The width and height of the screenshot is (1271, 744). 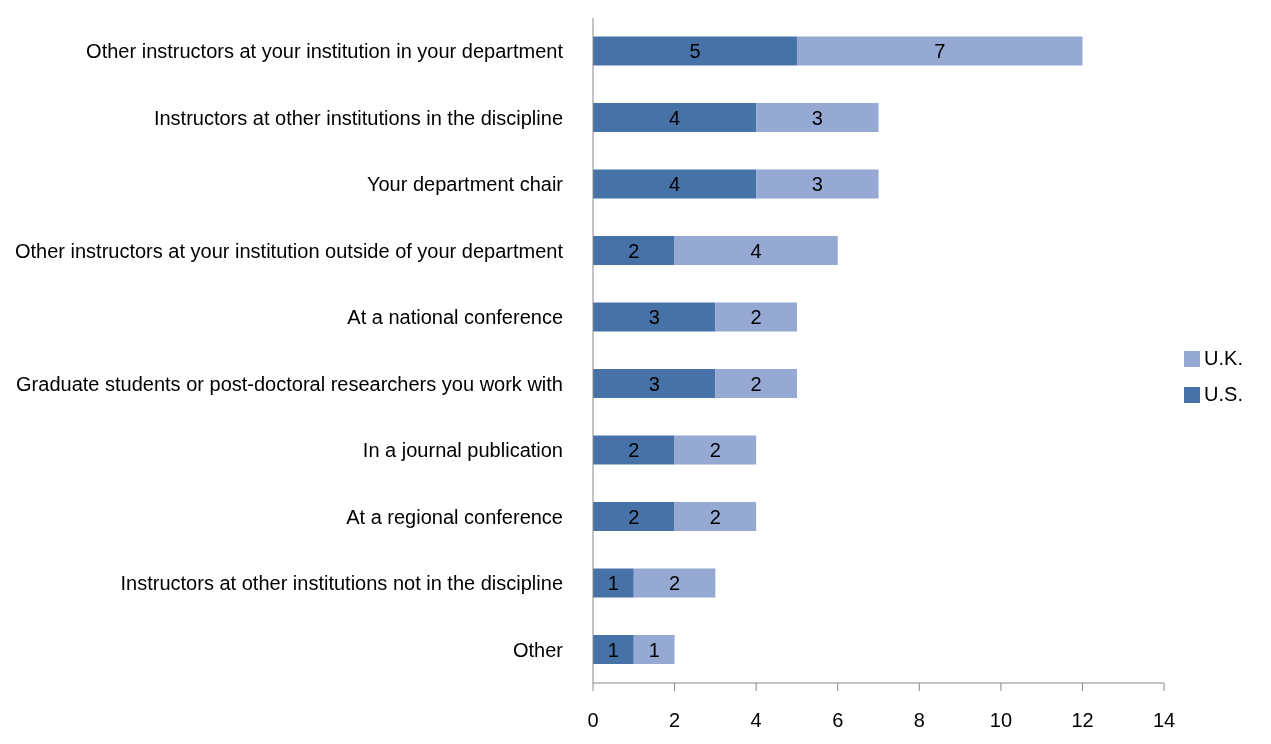 I want to click on x-tick-label: 0, so click(x=593, y=720).